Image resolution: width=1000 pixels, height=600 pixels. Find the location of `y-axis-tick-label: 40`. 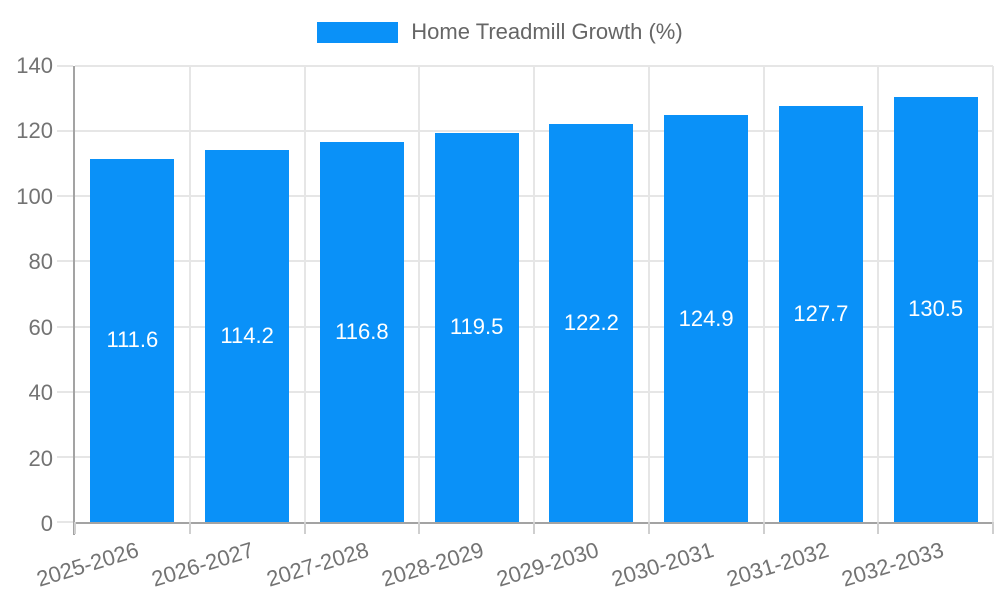

y-axis-tick-label: 40 is located at coordinates (40, 393).